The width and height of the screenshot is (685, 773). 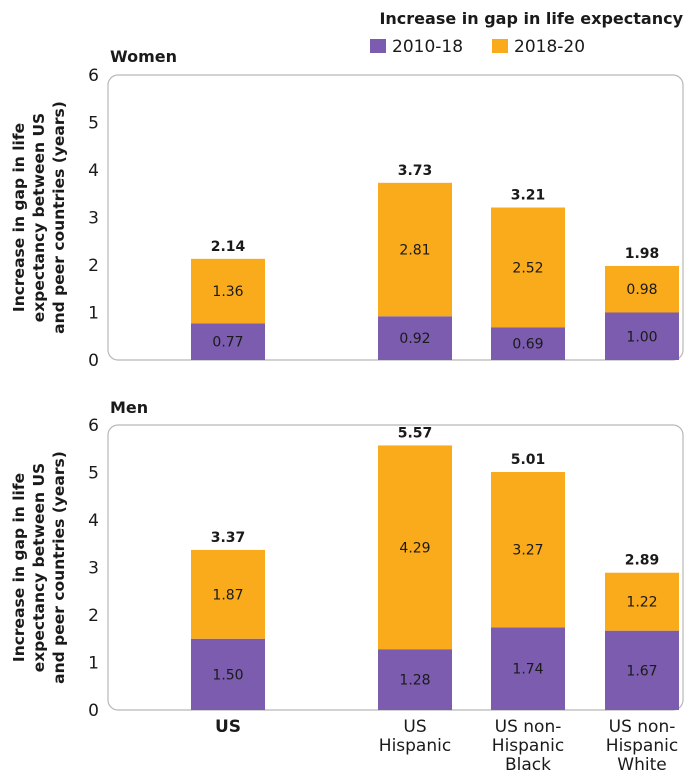 What do you see at coordinates (415, 171) in the screenshot?
I see `bar-total-label: 3.73` at bounding box center [415, 171].